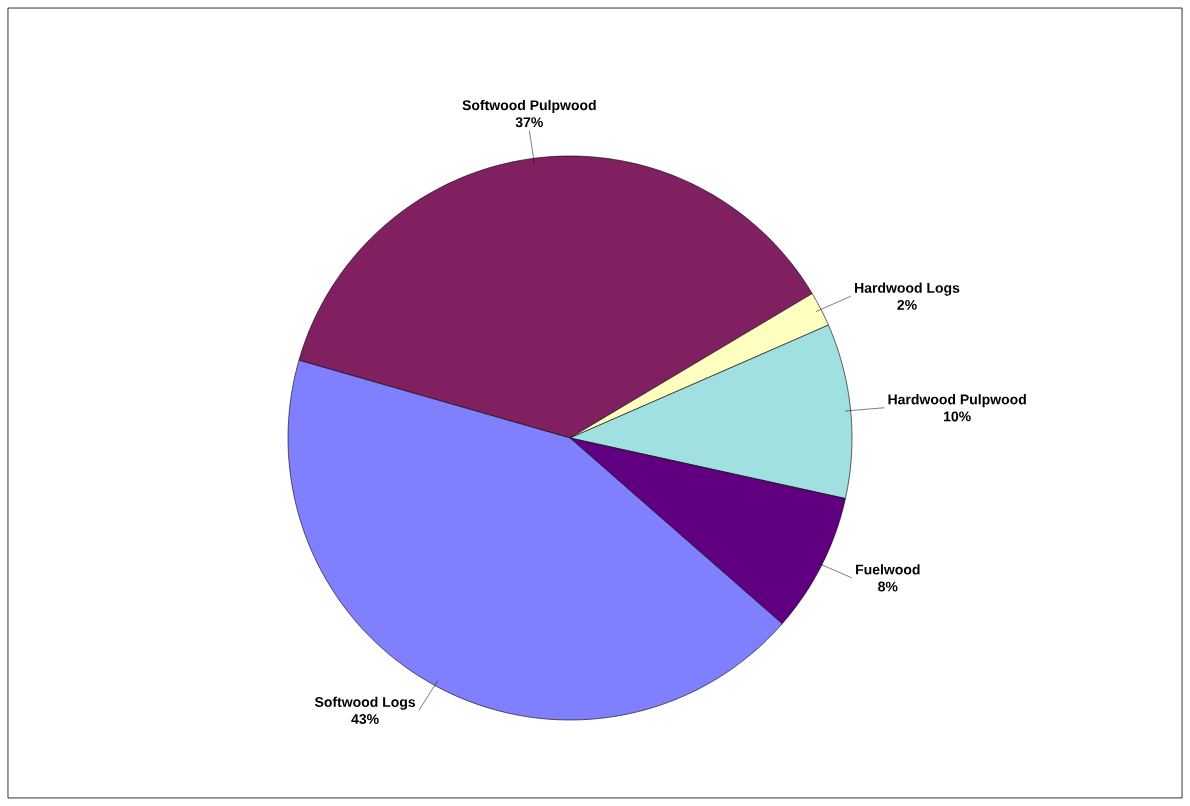 Image resolution: width=1190 pixels, height=806 pixels. Describe the element at coordinates (957, 401) in the screenshot. I see `slice-label: Hardwood Pulpwood` at that location.